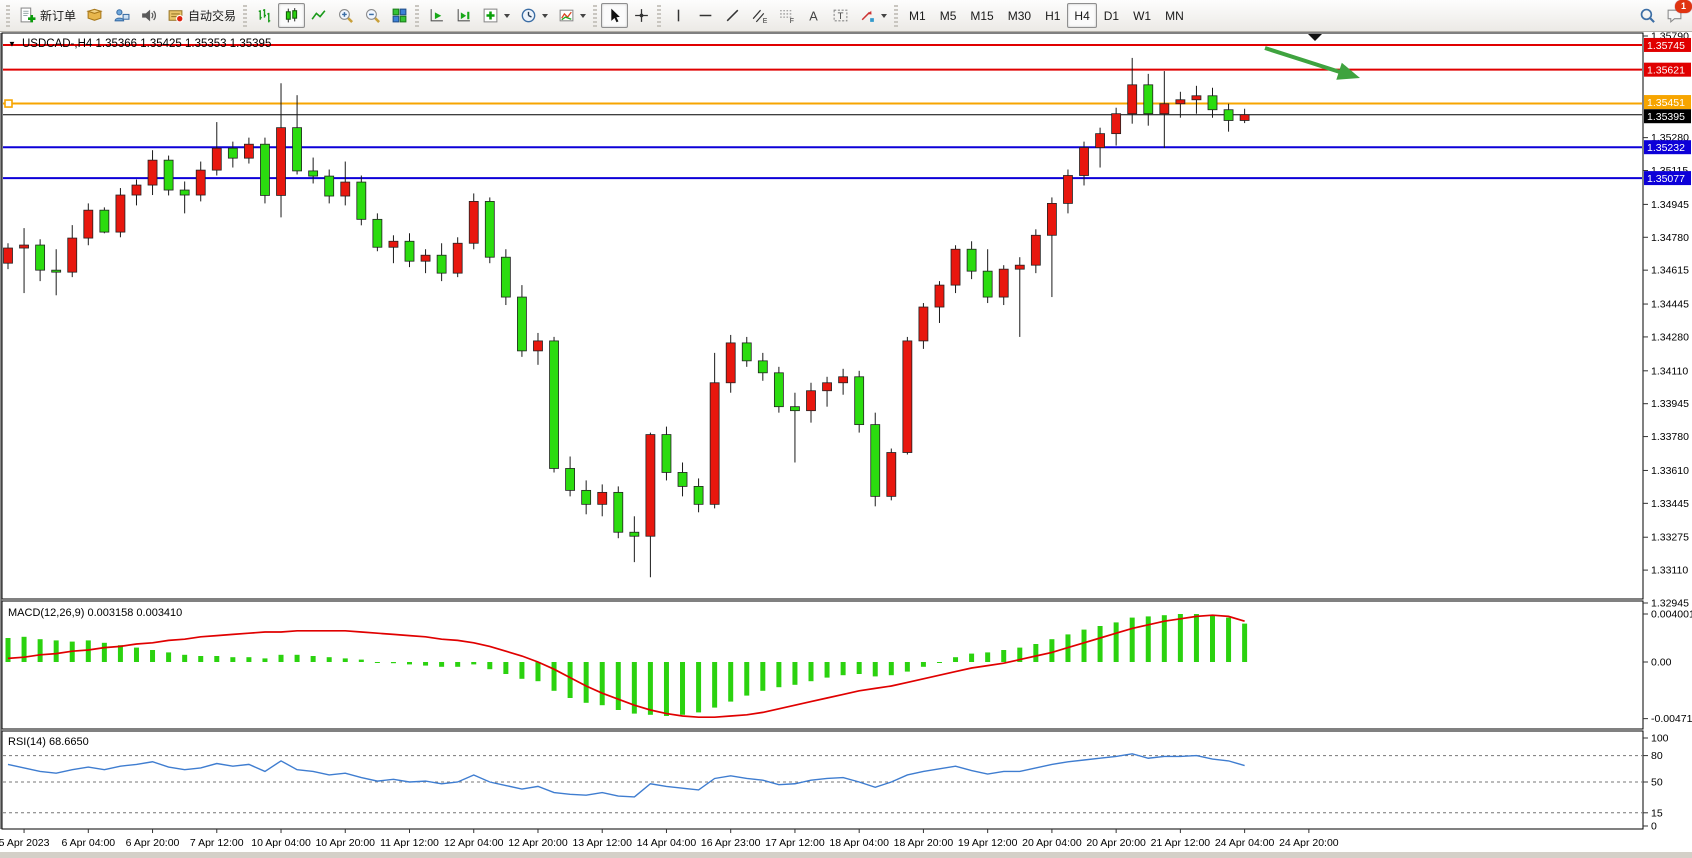  Describe the element at coordinates (463, 15) in the screenshot. I see `chart-shift-button` at that location.